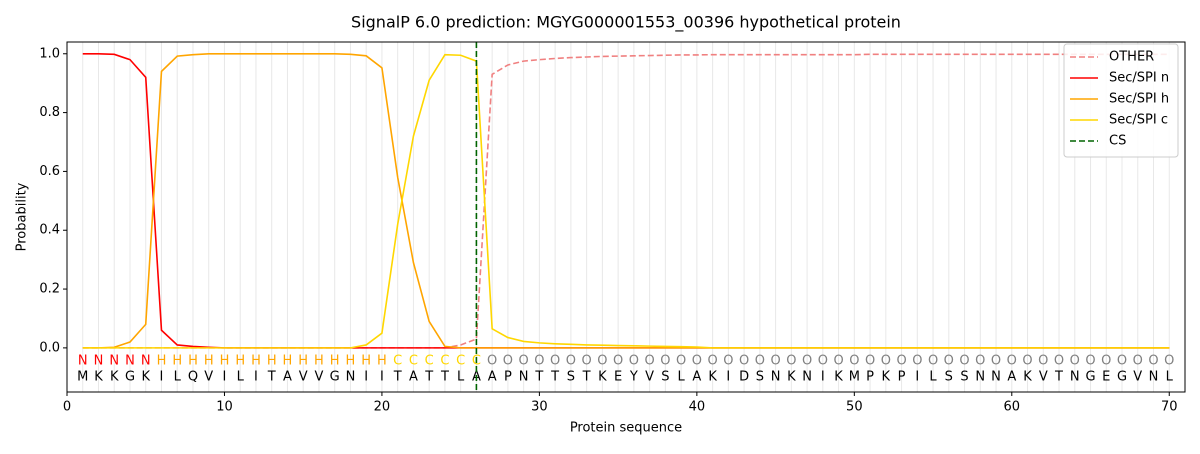 The height and width of the screenshot is (454, 1200). What do you see at coordinates (22, 216) in the screenshot?
I see `y-axis-label: Probability` at bounding box center [22, 216].